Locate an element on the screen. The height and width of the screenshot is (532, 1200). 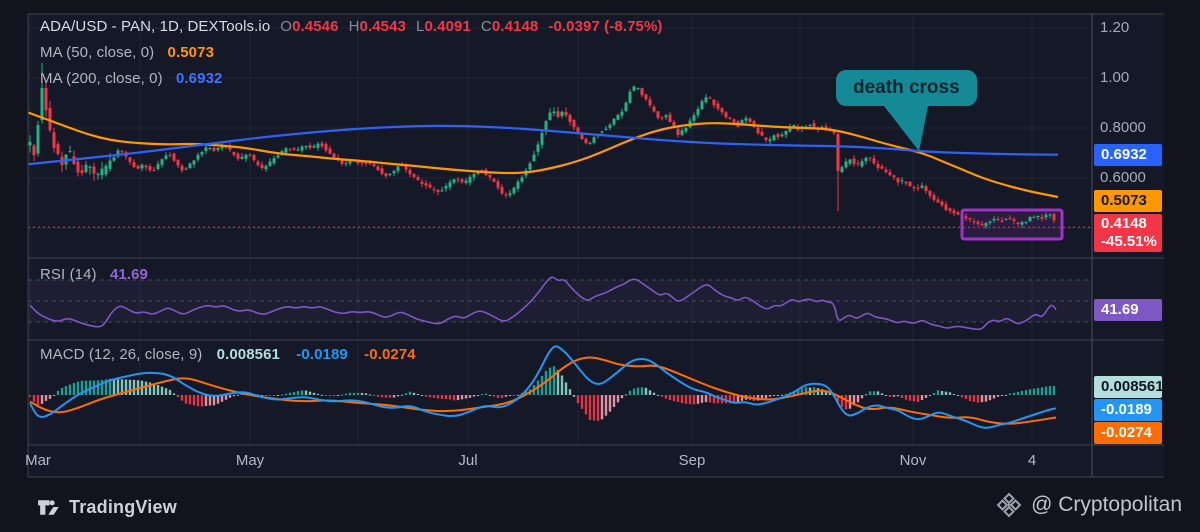
badge-macd-signal: -0.0274 is located at coordinates (1128, 433).